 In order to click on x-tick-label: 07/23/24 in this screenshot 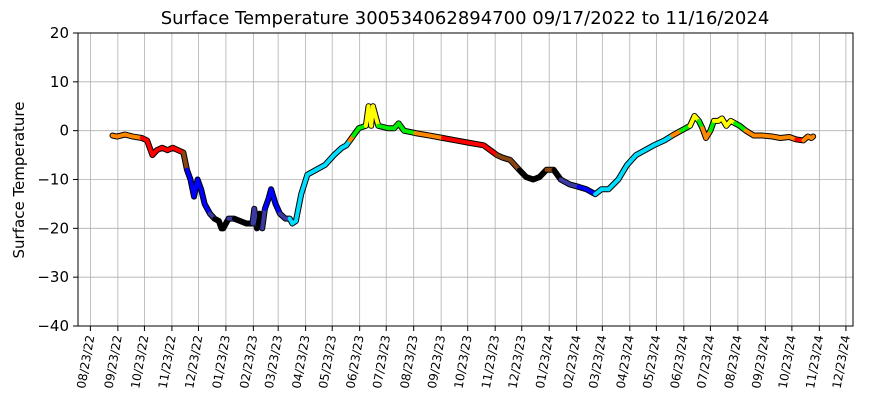, I will do `click(705, 362)`.